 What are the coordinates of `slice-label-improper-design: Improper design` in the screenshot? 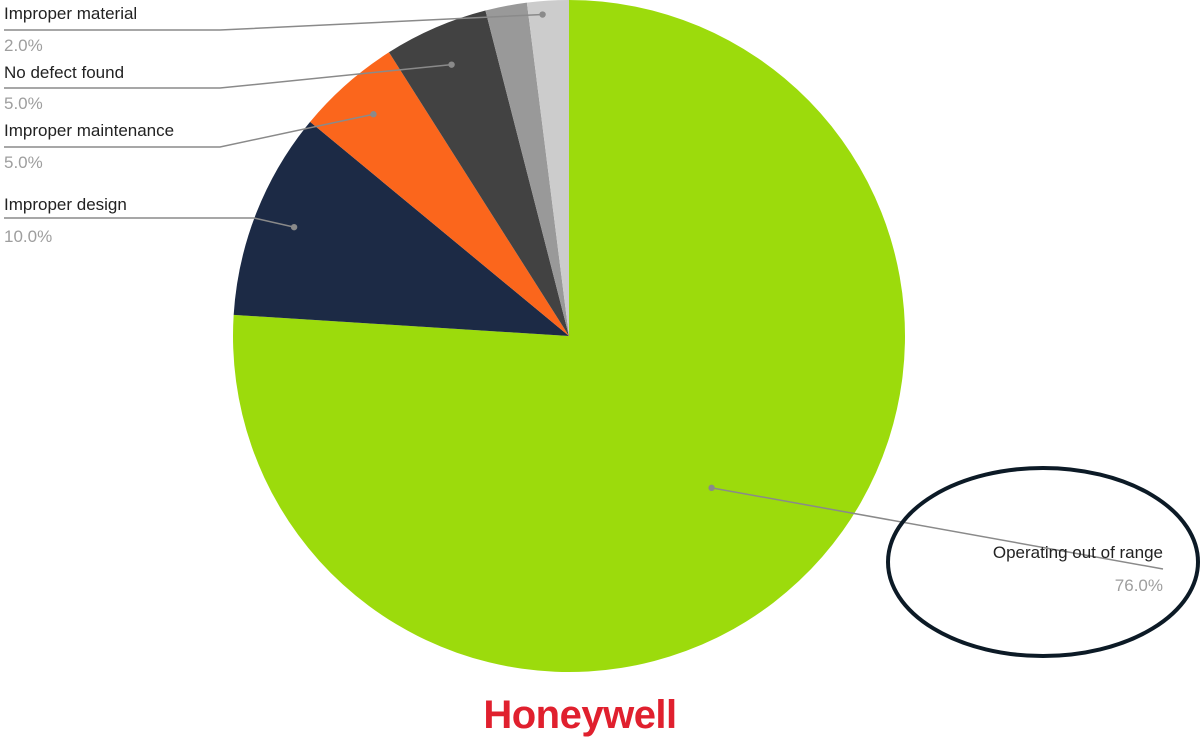 It's located at (65, 204).